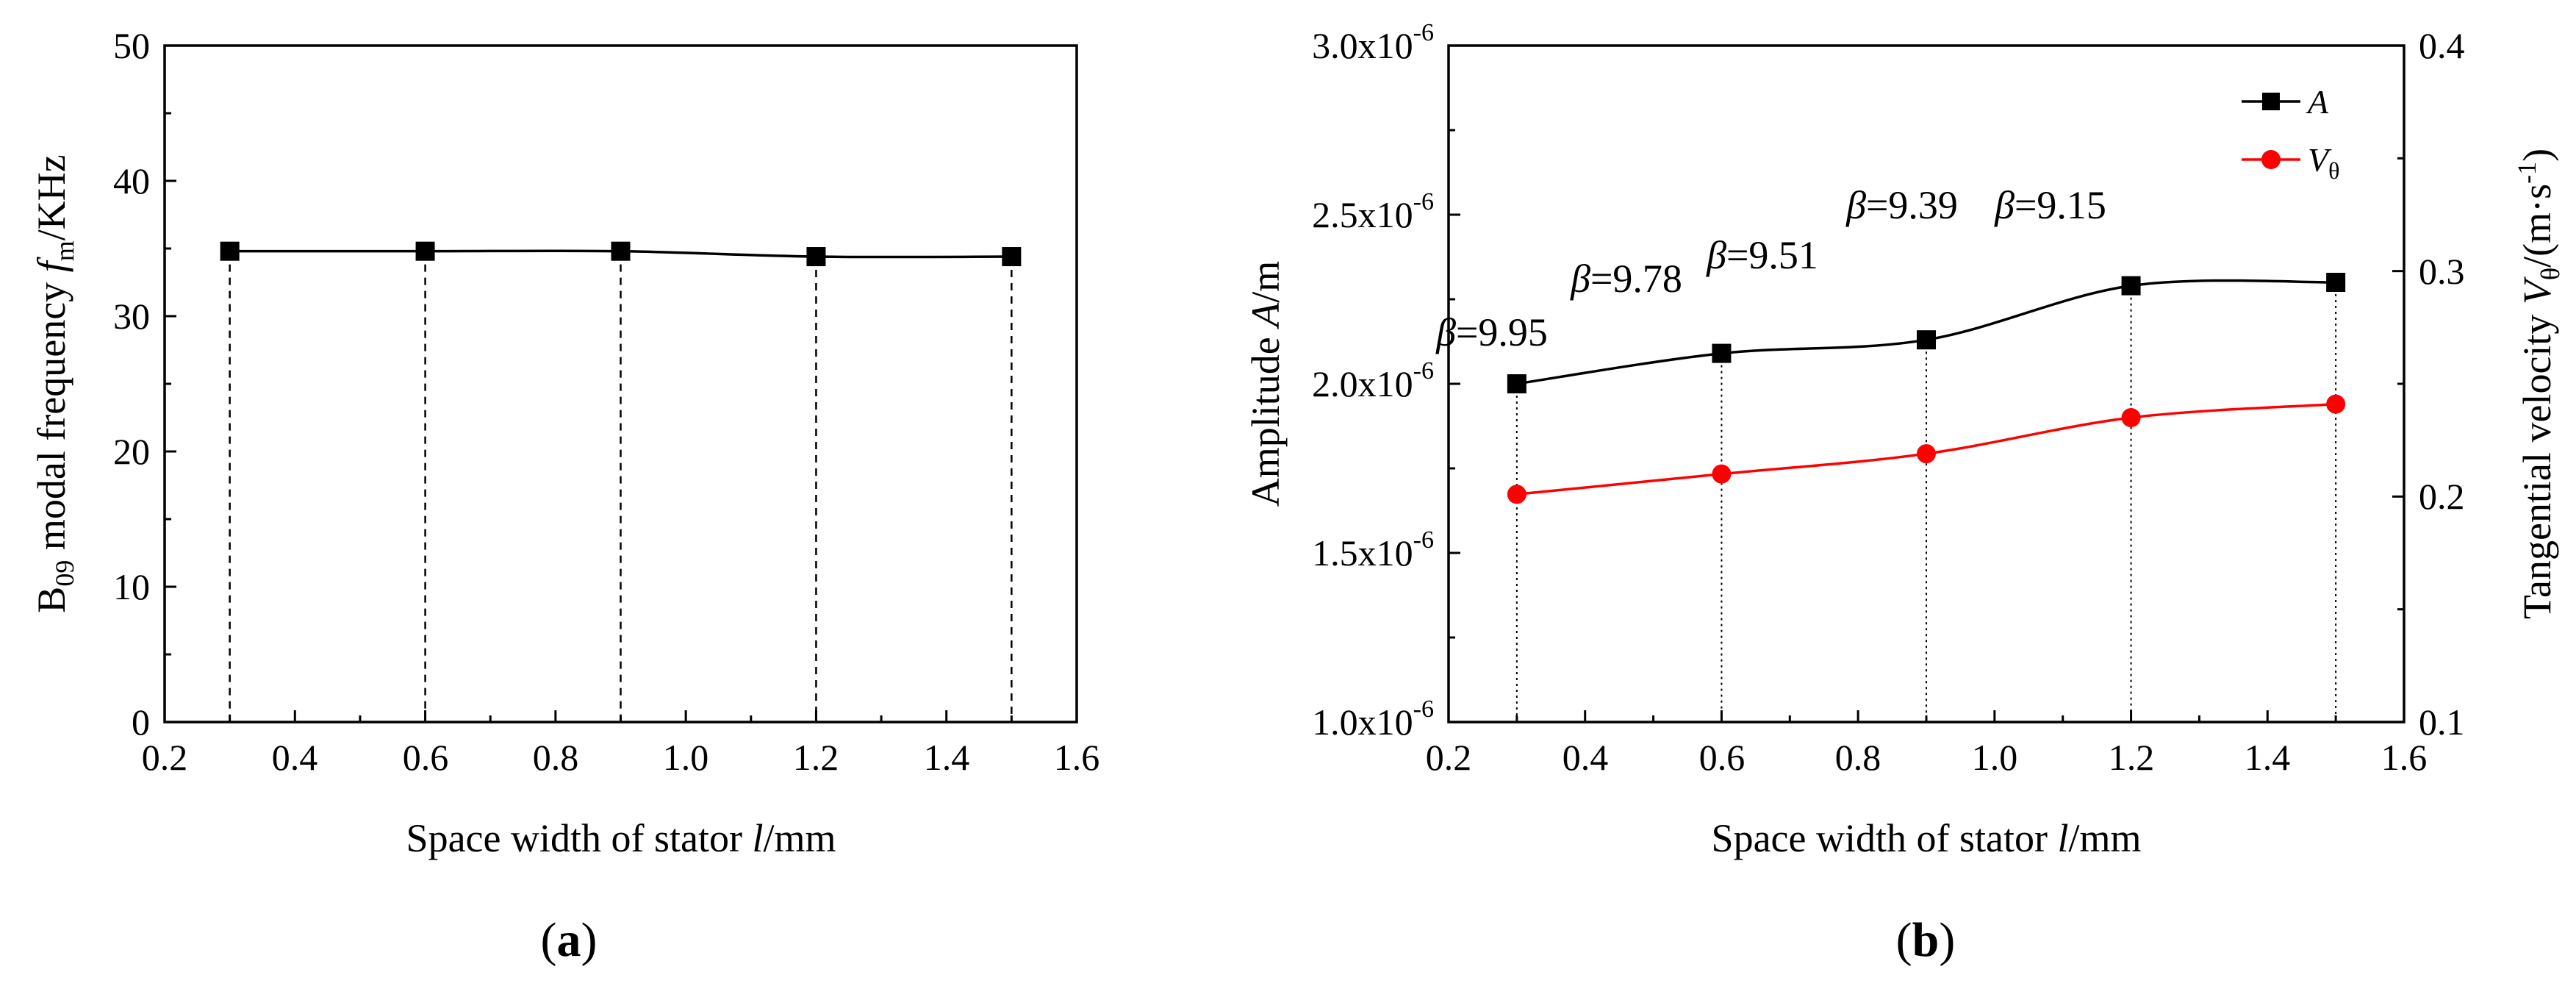 The height and width of the screenshot is (986, 2576). What do you see at coordinates (1449, 758) in the screenshot?
I see `chart-b-xtick-label: 0.2` at bounding box center [1449, 758].